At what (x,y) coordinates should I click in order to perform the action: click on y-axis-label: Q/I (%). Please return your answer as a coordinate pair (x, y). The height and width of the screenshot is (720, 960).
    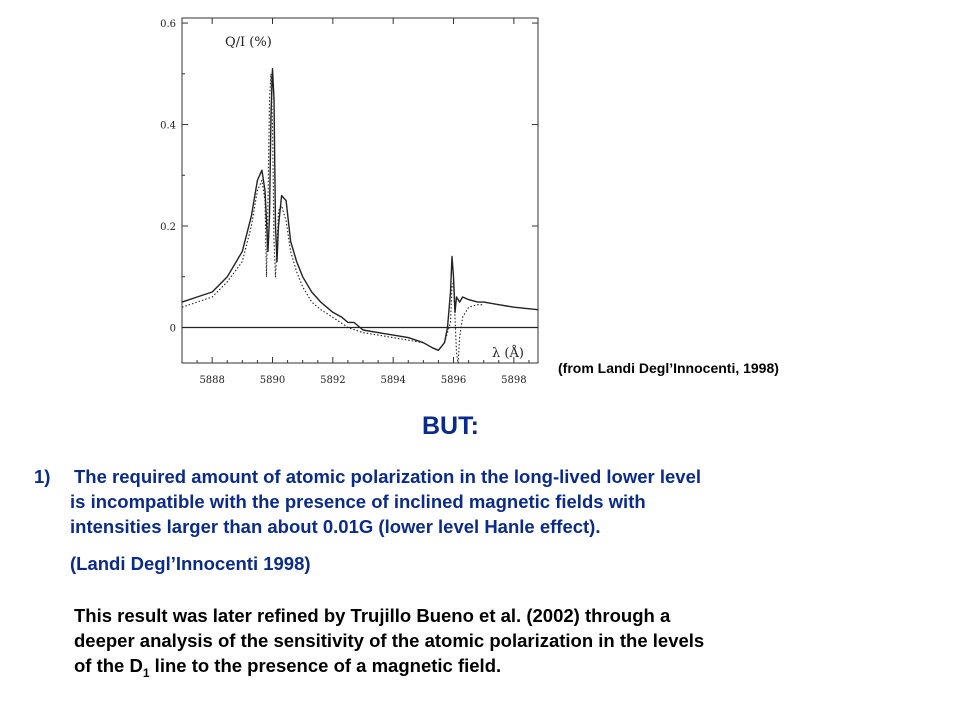
    Looking at the image, I should click on (248, 42).